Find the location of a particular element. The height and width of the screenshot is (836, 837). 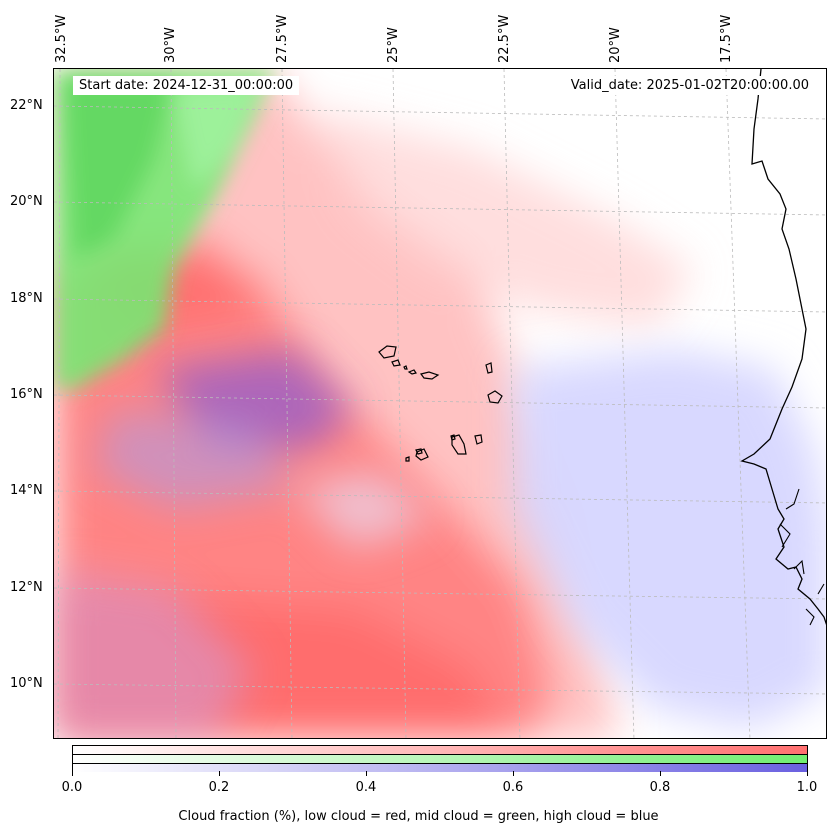

lon-label-32-5w: 32.5°W is located at coordinates (61, 38).